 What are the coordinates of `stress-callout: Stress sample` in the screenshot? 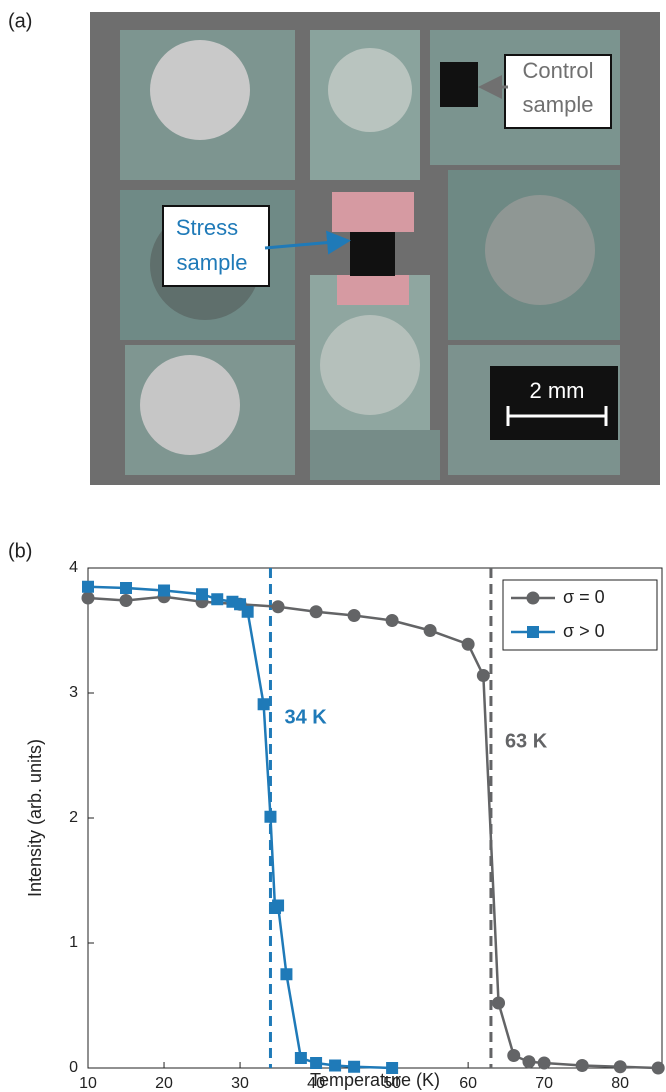 It's located at (256, 246).